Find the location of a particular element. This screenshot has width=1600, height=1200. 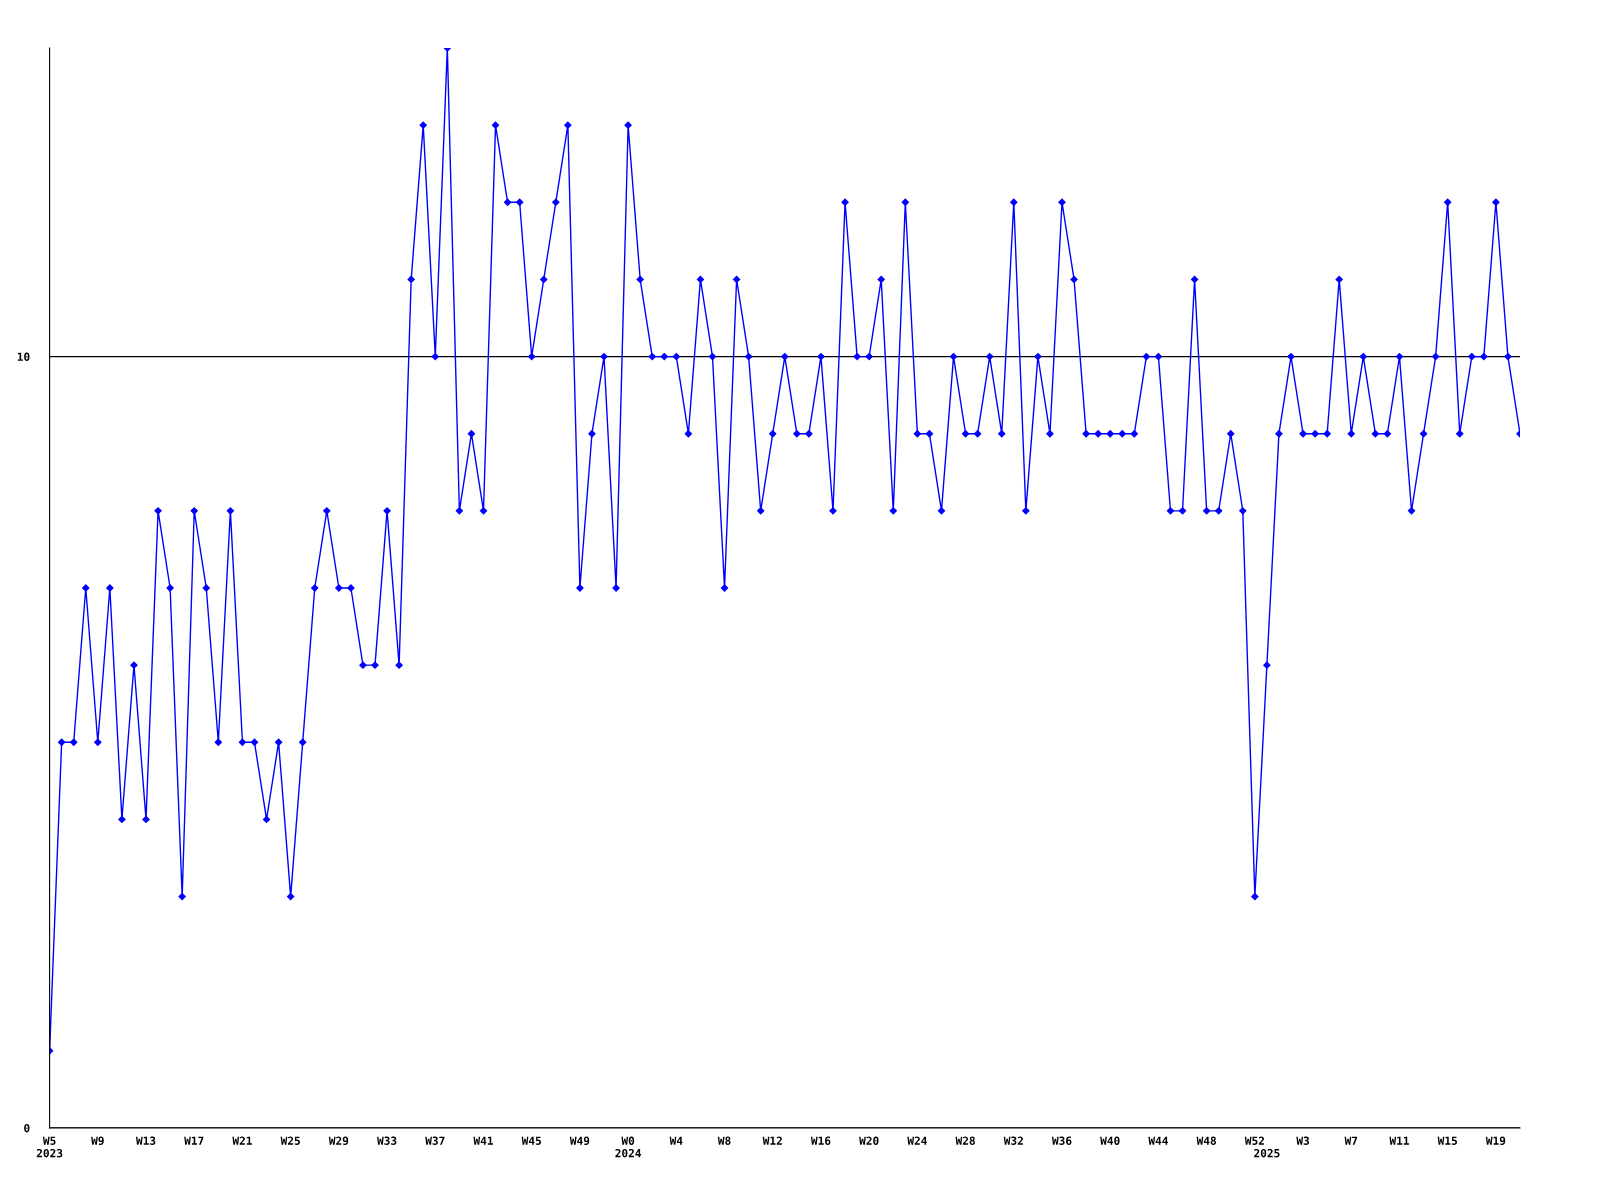

x-tick-label: W37 is located at coordinates (435, 1140).